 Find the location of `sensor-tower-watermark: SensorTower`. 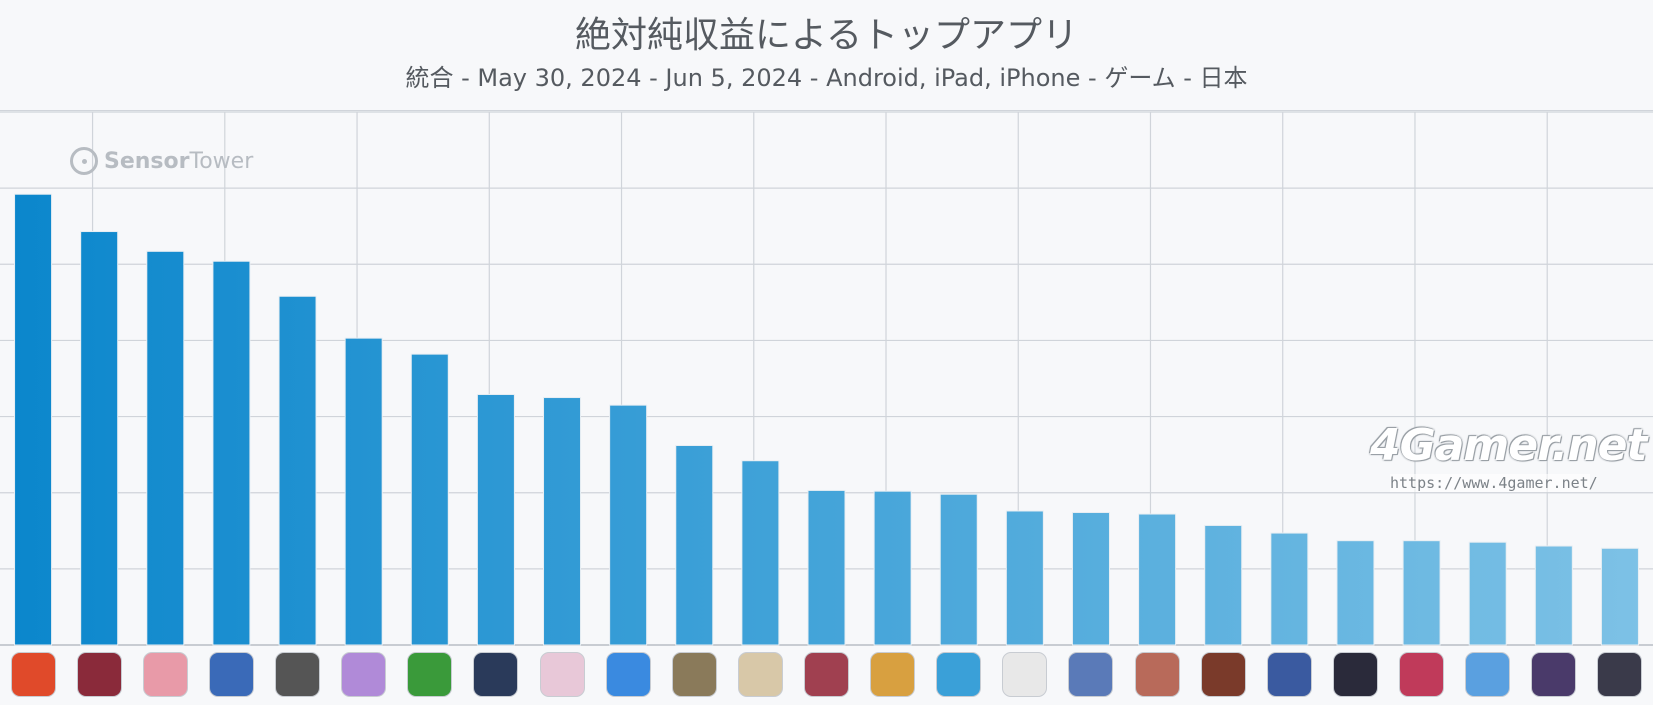

sensor-tower-watermark: SensorTower is located at coordinates (161, 161).